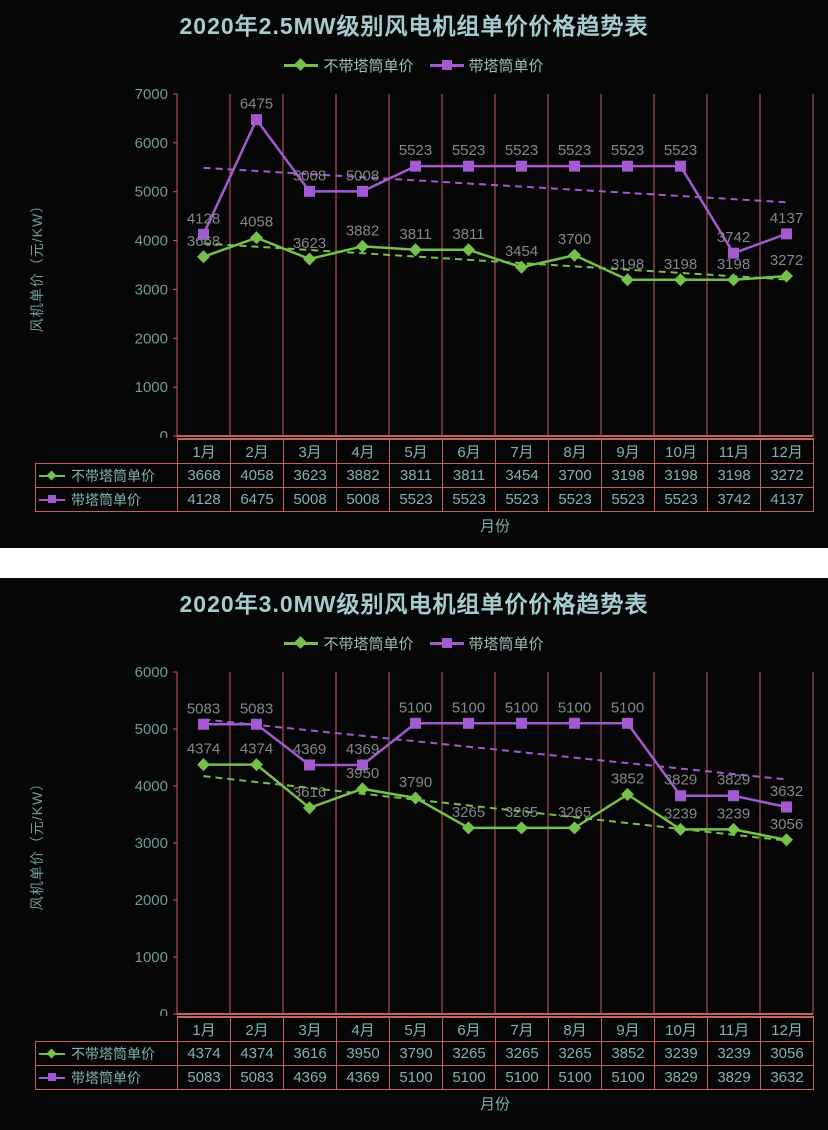 This screenshot has height=1130, width=828. I want to click on value-cell: 3852, so click(628, 1053).